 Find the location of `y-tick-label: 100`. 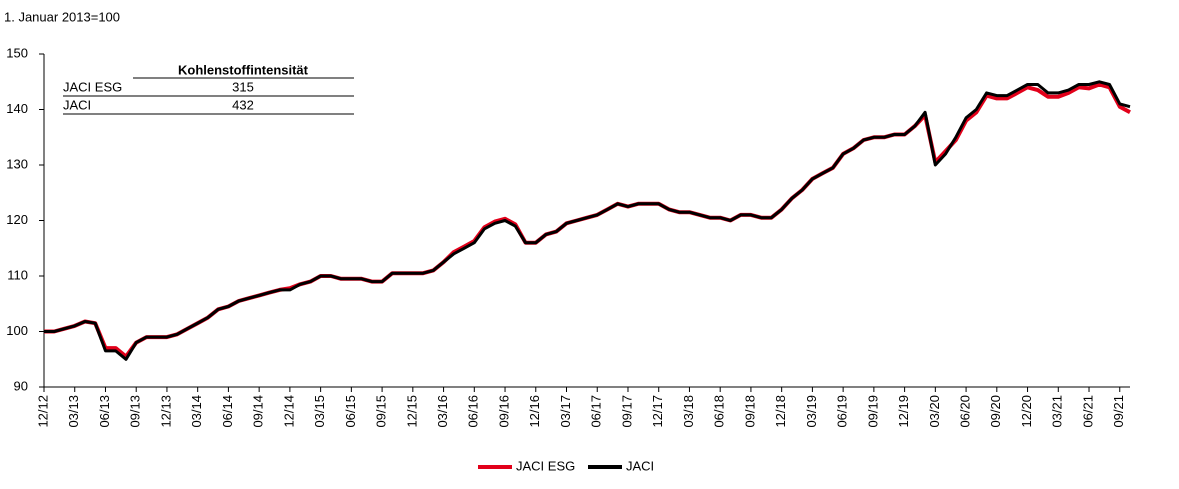

y-tick-label: 100 is located at coordinates (17, 330).